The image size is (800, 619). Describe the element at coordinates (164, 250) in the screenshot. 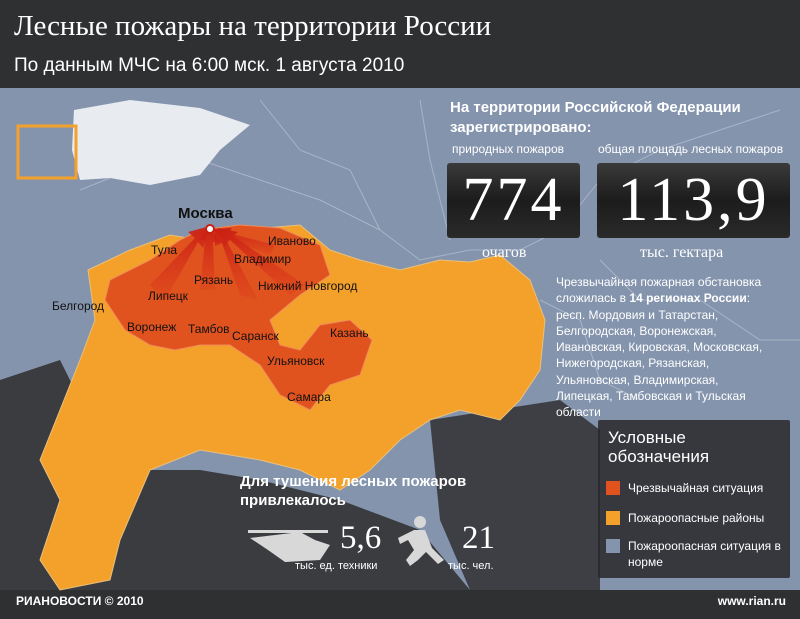

I see `city-label: Тула` at that location.